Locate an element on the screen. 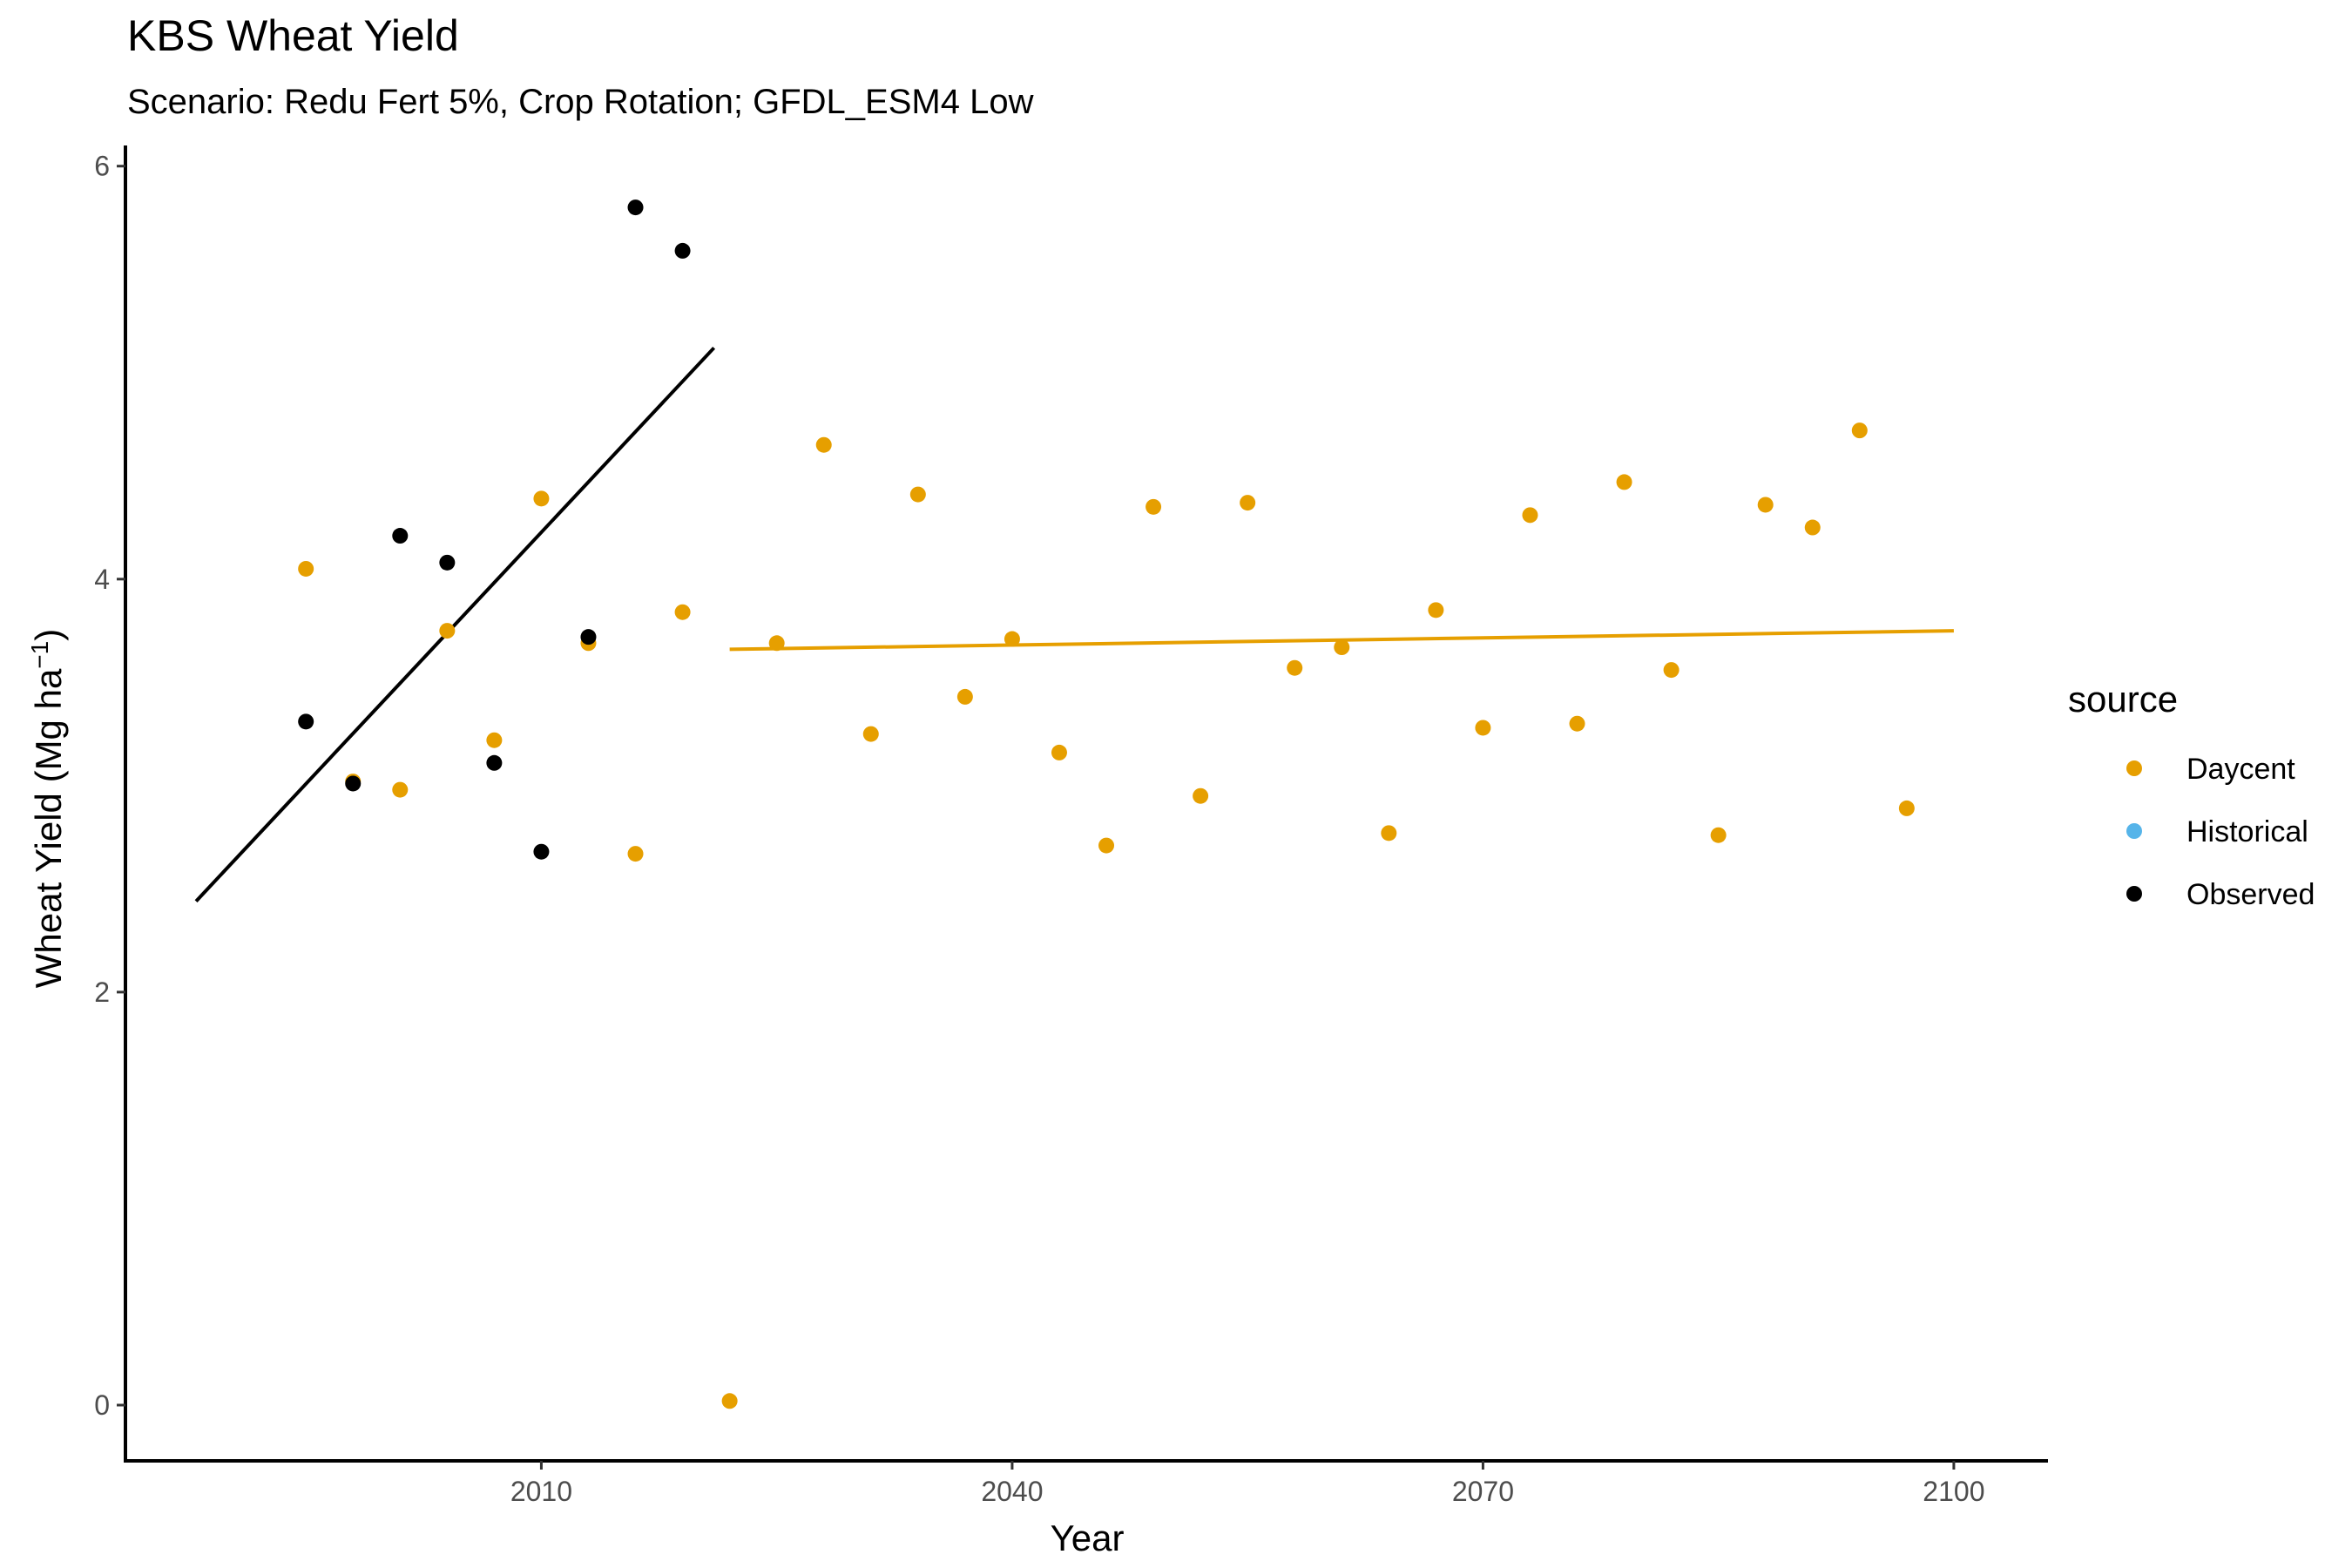 The height and width of the screenshot is (1568, 2352). legend-key-daycent is located at coordinates (2134, 768).